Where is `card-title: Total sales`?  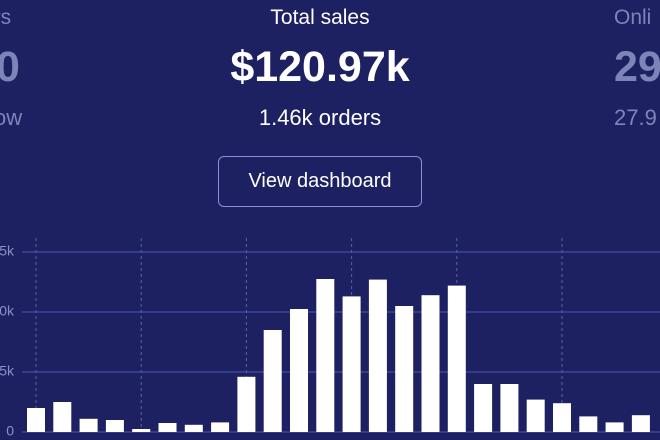
card-title: Total sales is located at coordinates (320, 17).